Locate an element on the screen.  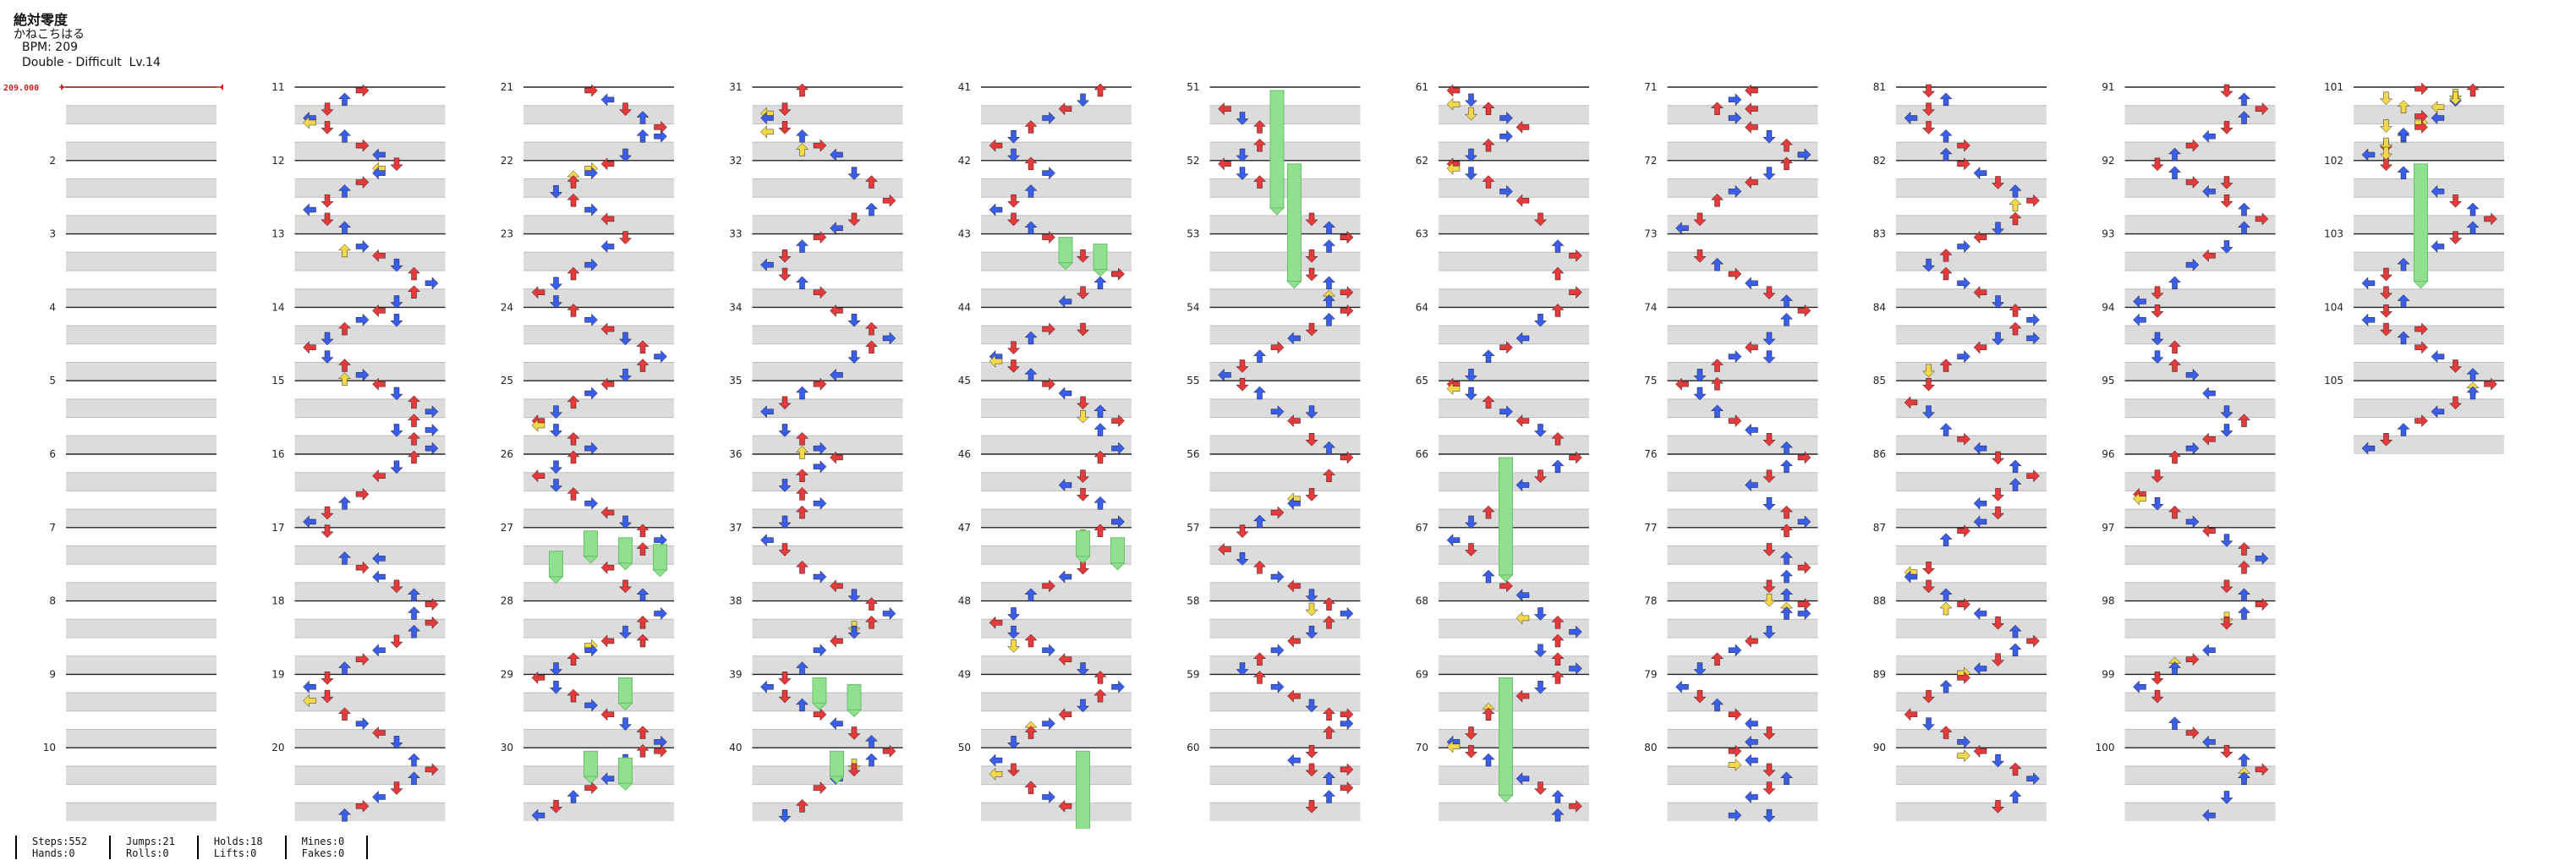
measure-number: 84 is located at coordinates (1879, 307).